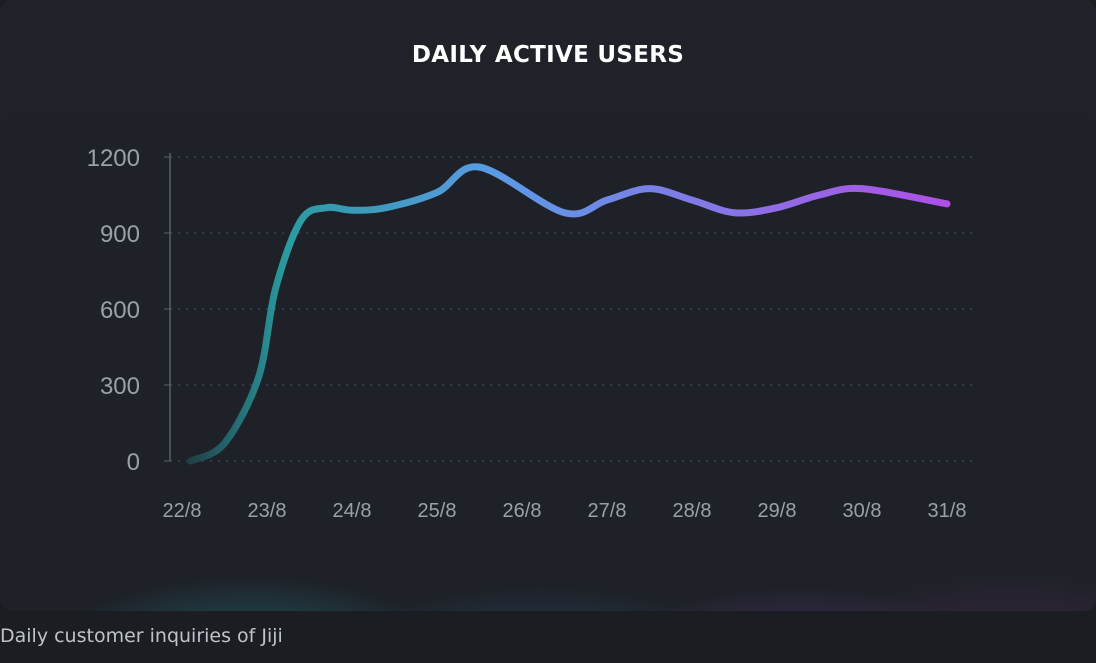 The width and height of the screenshot is (1096, 663). I want to click on y-tick-label: 900, so click(120, 234).